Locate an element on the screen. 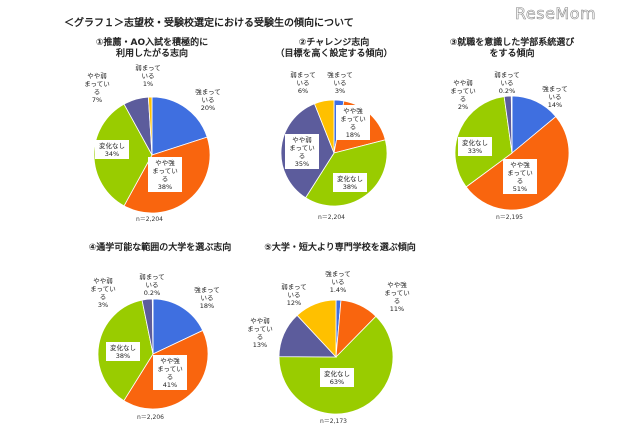  value-label: 2% is located at coordinates (463, 107).